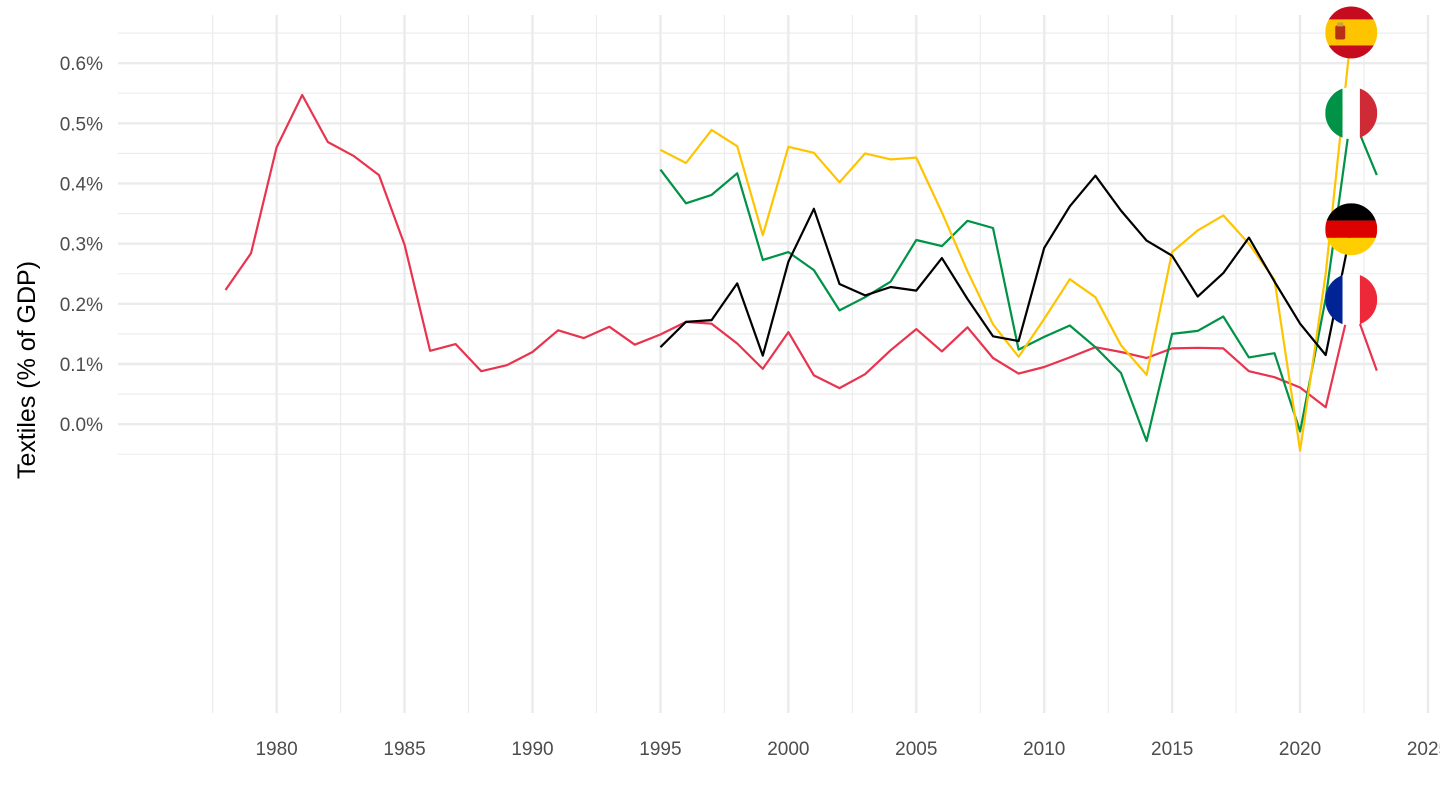 This screenshot has width=1440, height=810. I want to click on y-axis-tick-labels: 0.0% 0.1% 0.2% 0.3% 0.4% 0.5% 0.6%, so click(81, 245).